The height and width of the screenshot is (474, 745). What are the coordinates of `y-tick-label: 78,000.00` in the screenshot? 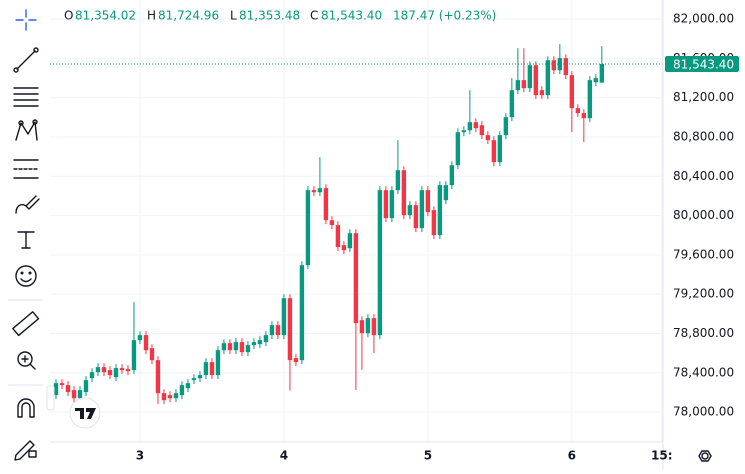 It's located at (703, 412).